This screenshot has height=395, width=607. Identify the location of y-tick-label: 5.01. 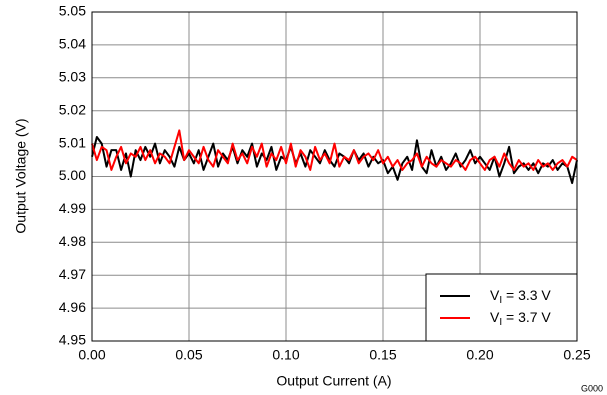
(72, 142).